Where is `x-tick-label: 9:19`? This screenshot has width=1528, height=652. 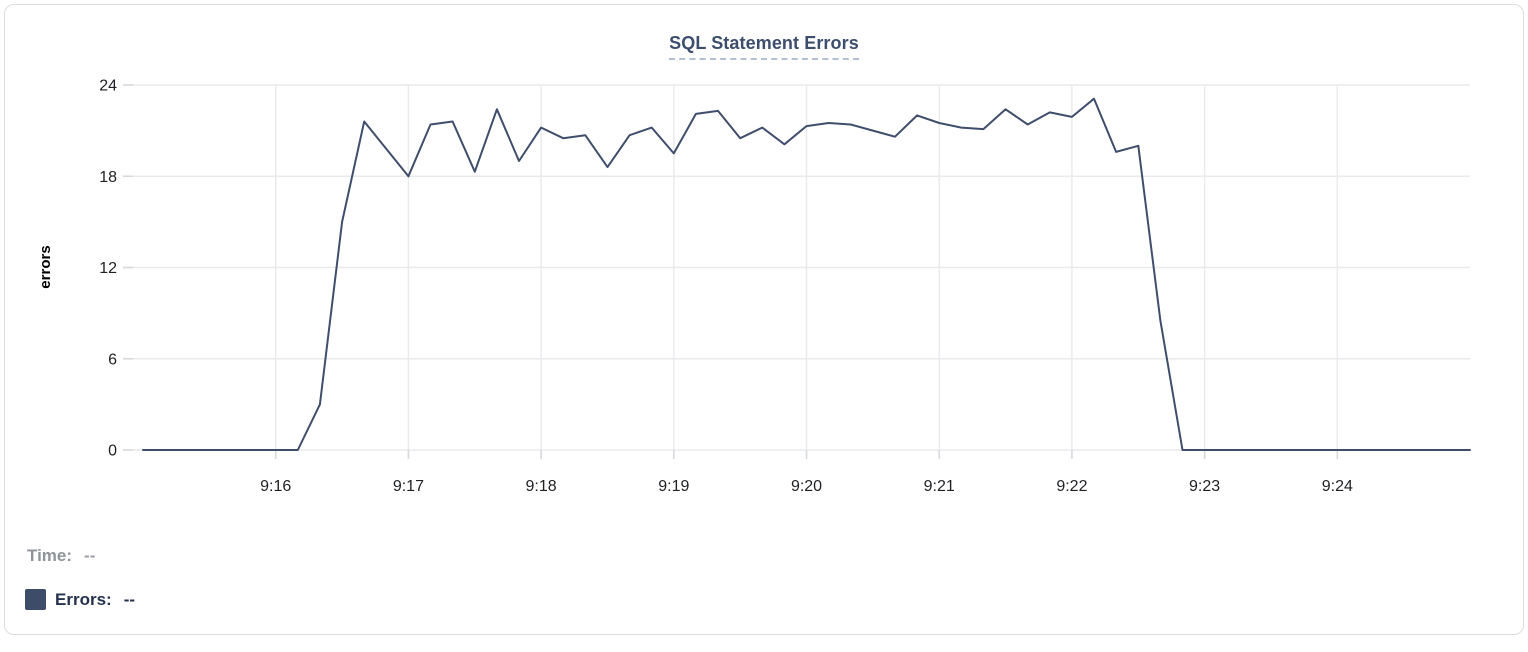
x-tick-label: 9:19 is located at coordinates (673, 486).